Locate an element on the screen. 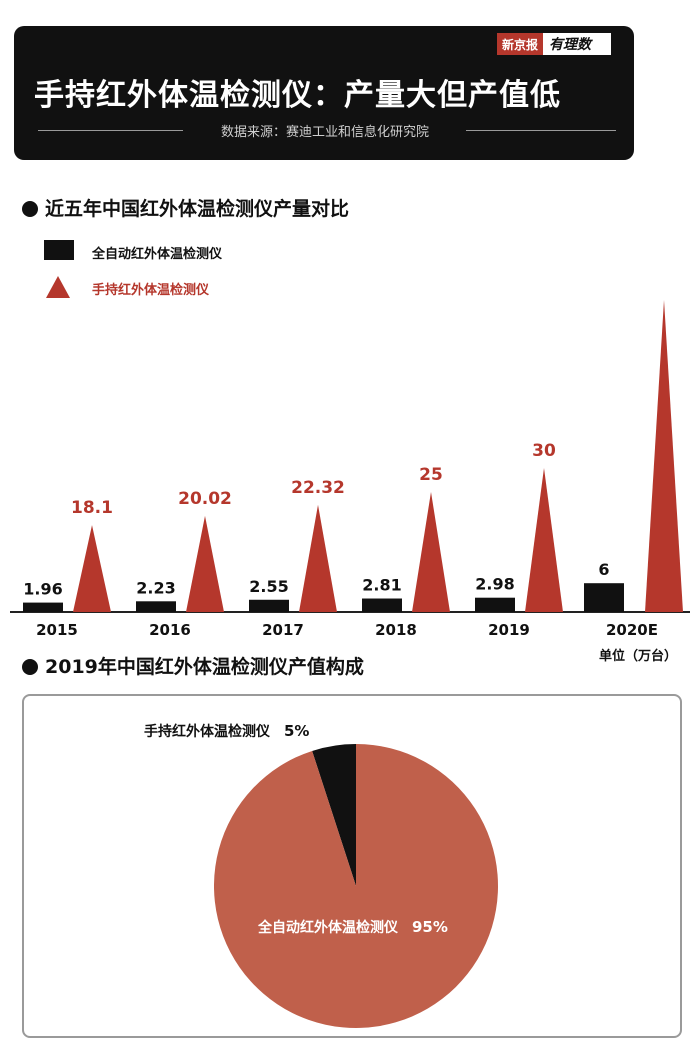  tick-label-2018: 2018 is located at coordinates (396, 630).